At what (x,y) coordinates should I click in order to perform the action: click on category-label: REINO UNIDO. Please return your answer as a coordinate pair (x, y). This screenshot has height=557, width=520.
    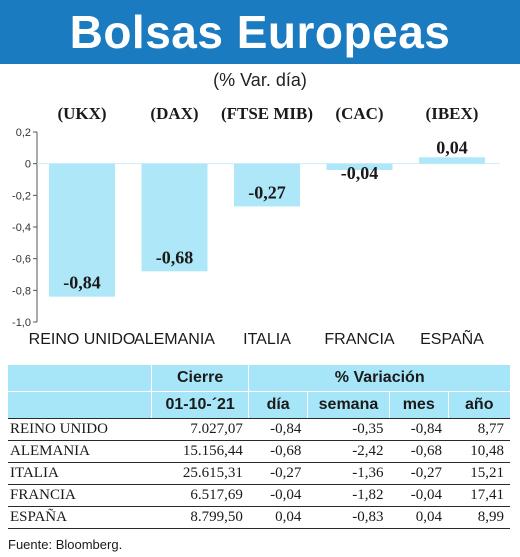
    Looking at the image, I should click on (82, 339).